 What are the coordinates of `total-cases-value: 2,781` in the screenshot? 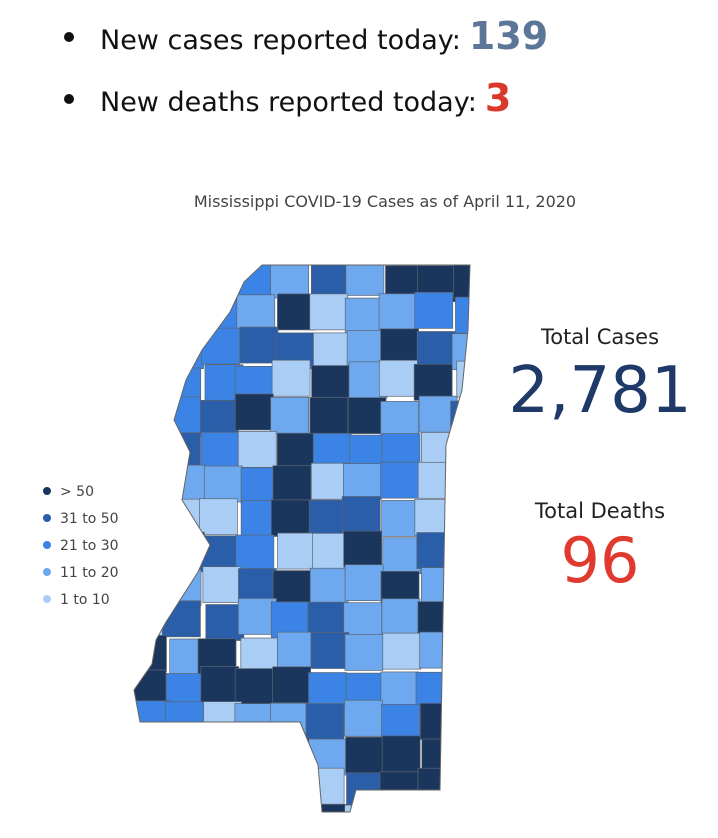 It's located at (599, 391).